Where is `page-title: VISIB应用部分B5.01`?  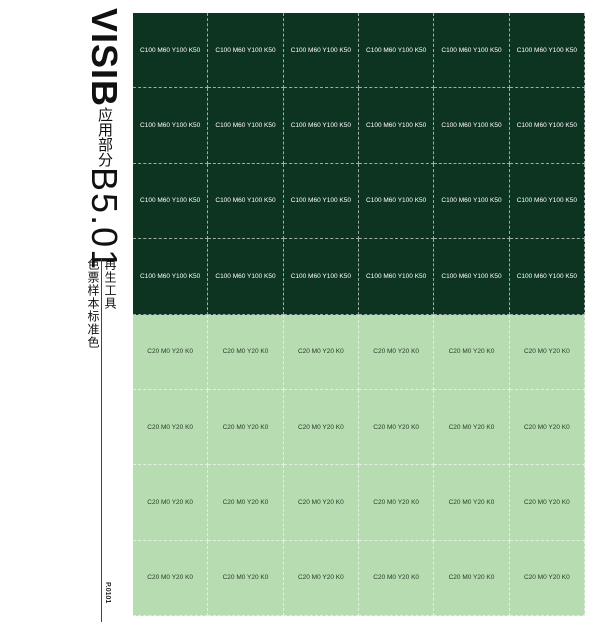 page-title: VISIB应用部分B5.01 is located at coordinates (104, 140).